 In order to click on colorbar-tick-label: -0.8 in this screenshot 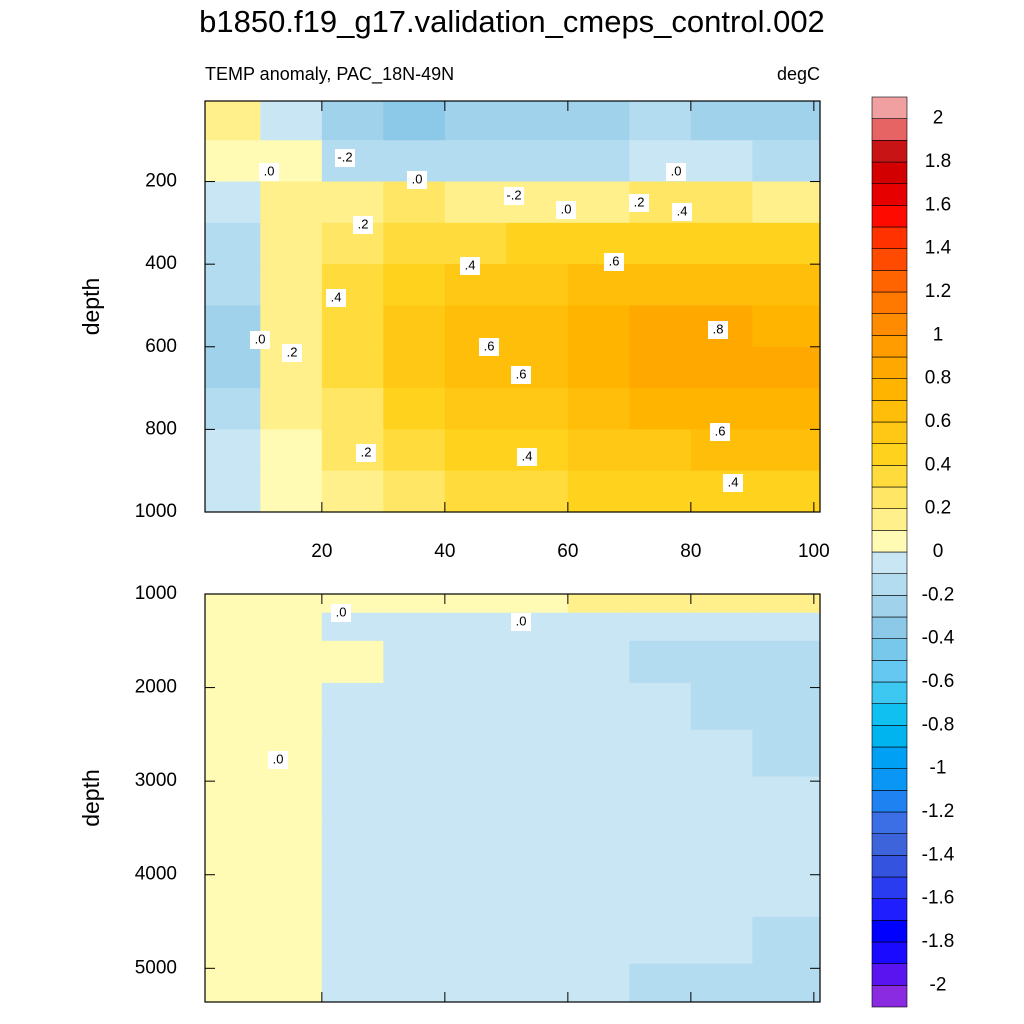, I will do `click(938, 724)`.